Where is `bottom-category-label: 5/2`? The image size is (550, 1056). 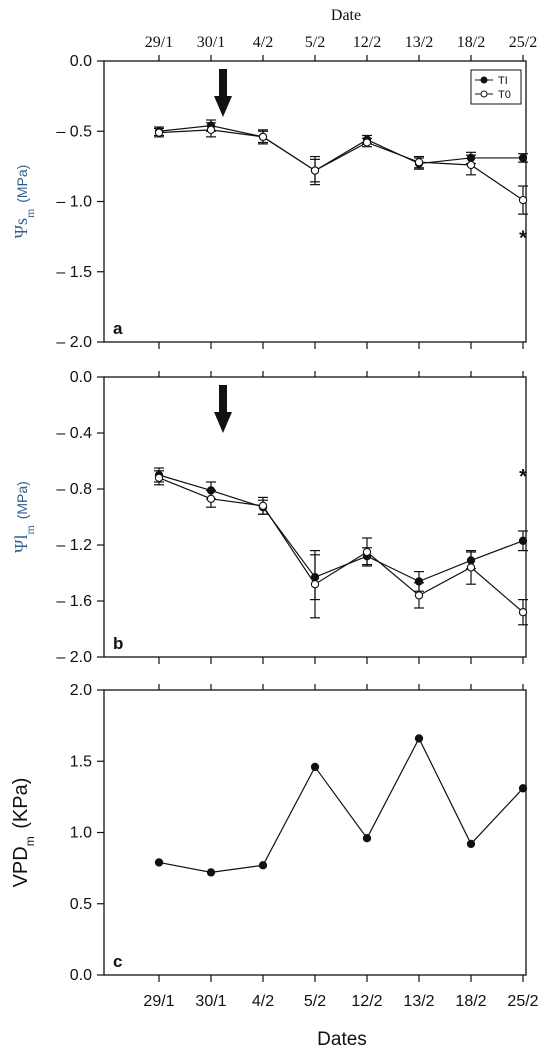
bottom-category-label: 5/2 is located at coordinates (315, 1001).